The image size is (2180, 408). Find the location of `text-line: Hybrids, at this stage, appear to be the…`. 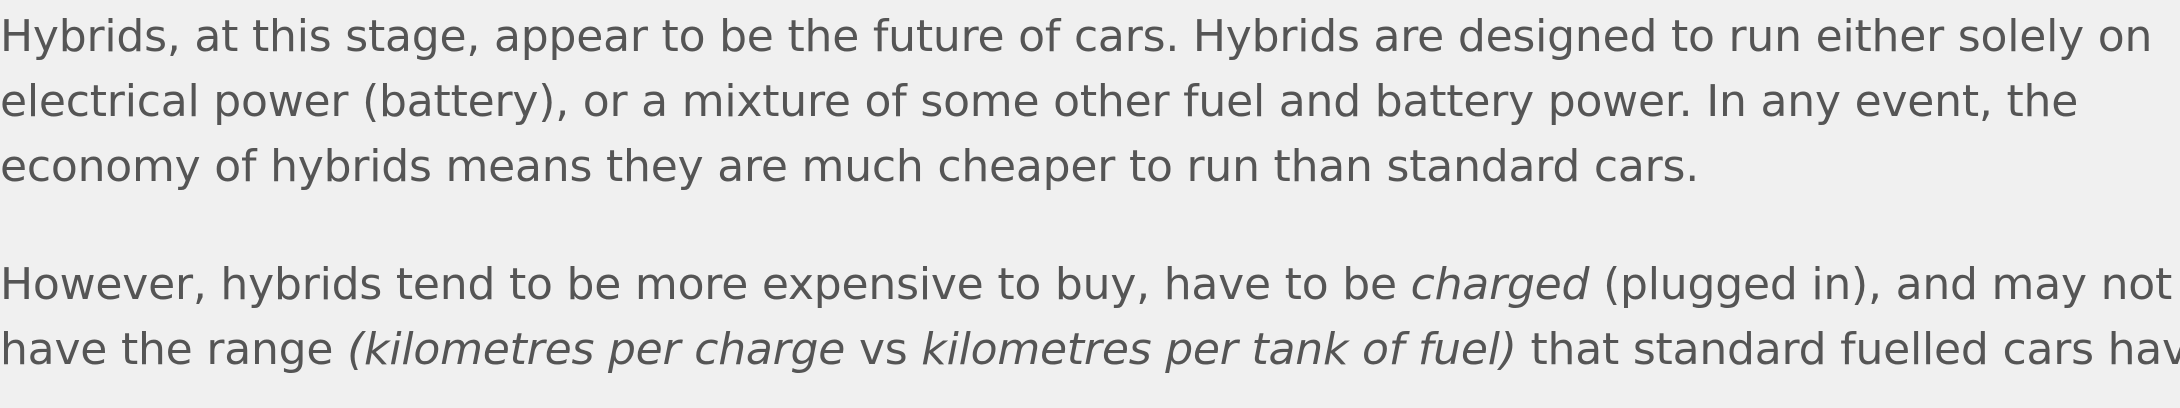

text-line: Hybrids, at this stage, appear to be the… is located at coordinates (1076, 36).